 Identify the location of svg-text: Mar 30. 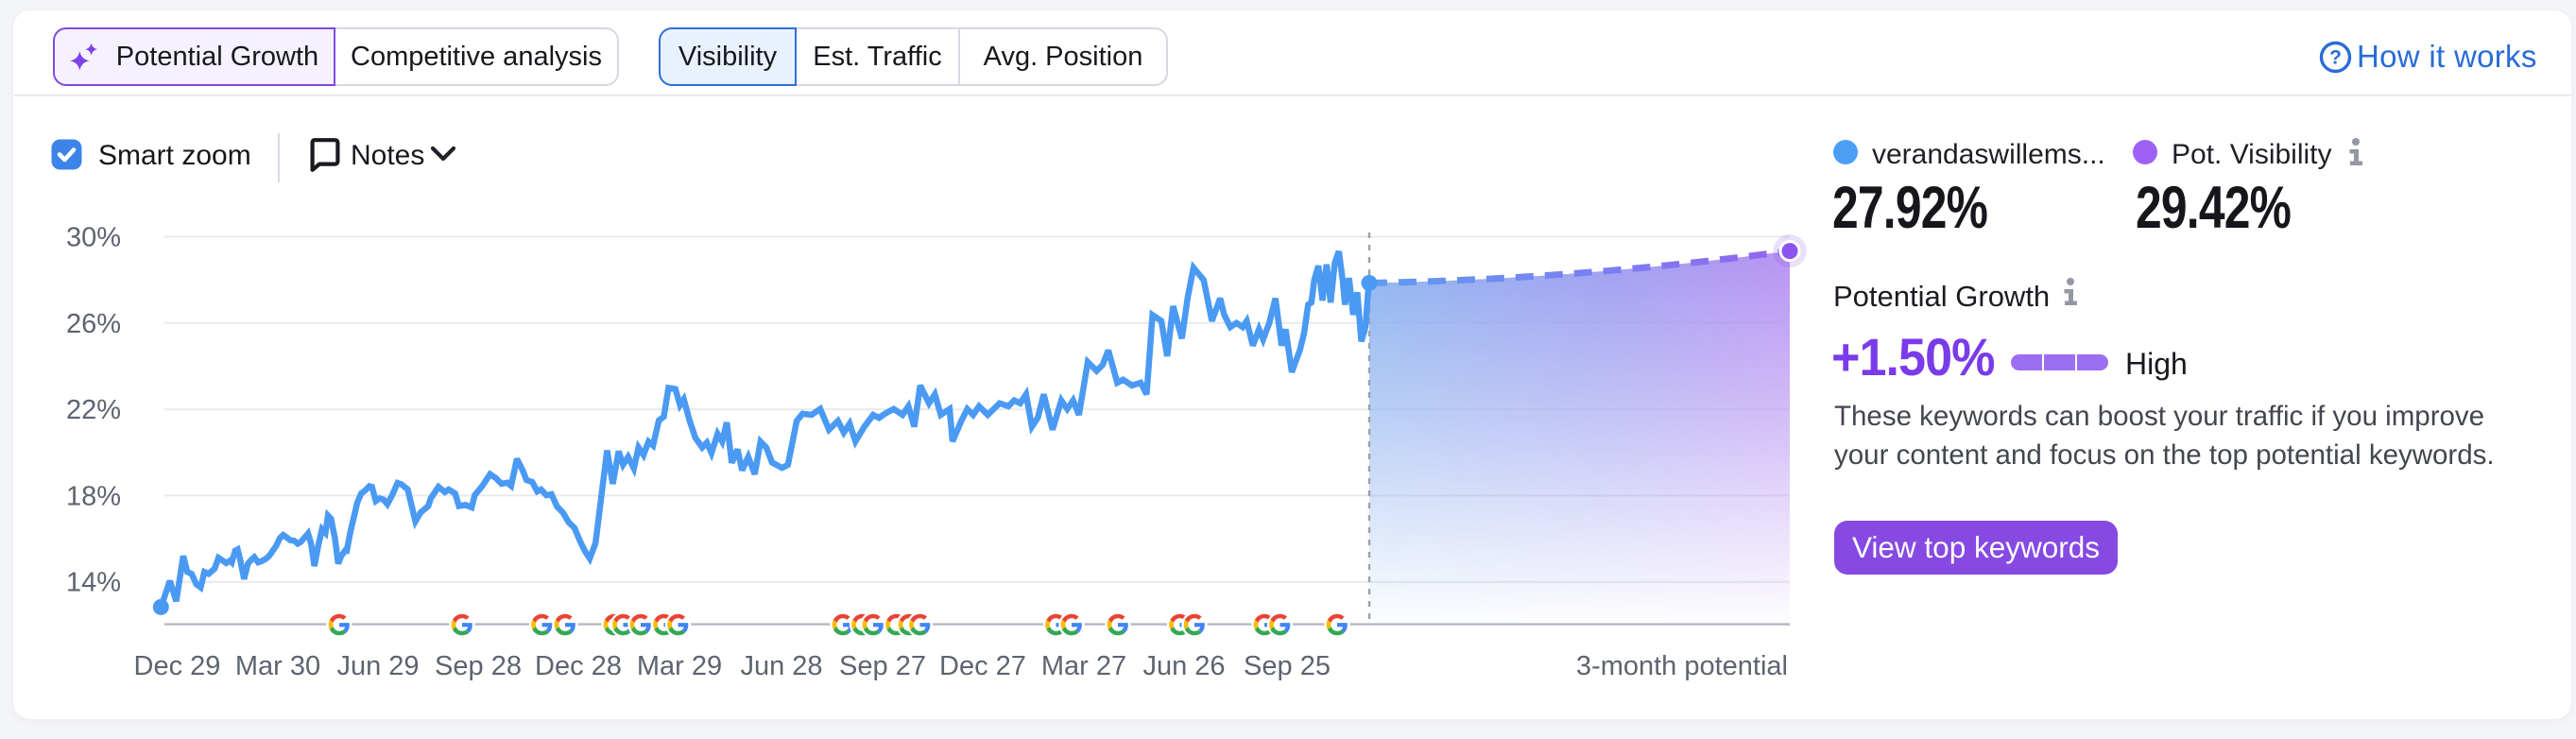
(277, 666).